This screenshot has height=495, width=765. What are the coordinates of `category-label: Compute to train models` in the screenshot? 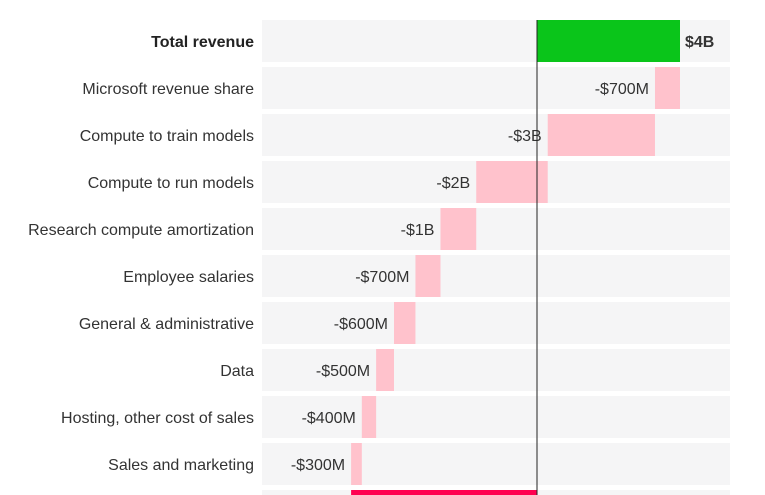 It's located at (167, 136).